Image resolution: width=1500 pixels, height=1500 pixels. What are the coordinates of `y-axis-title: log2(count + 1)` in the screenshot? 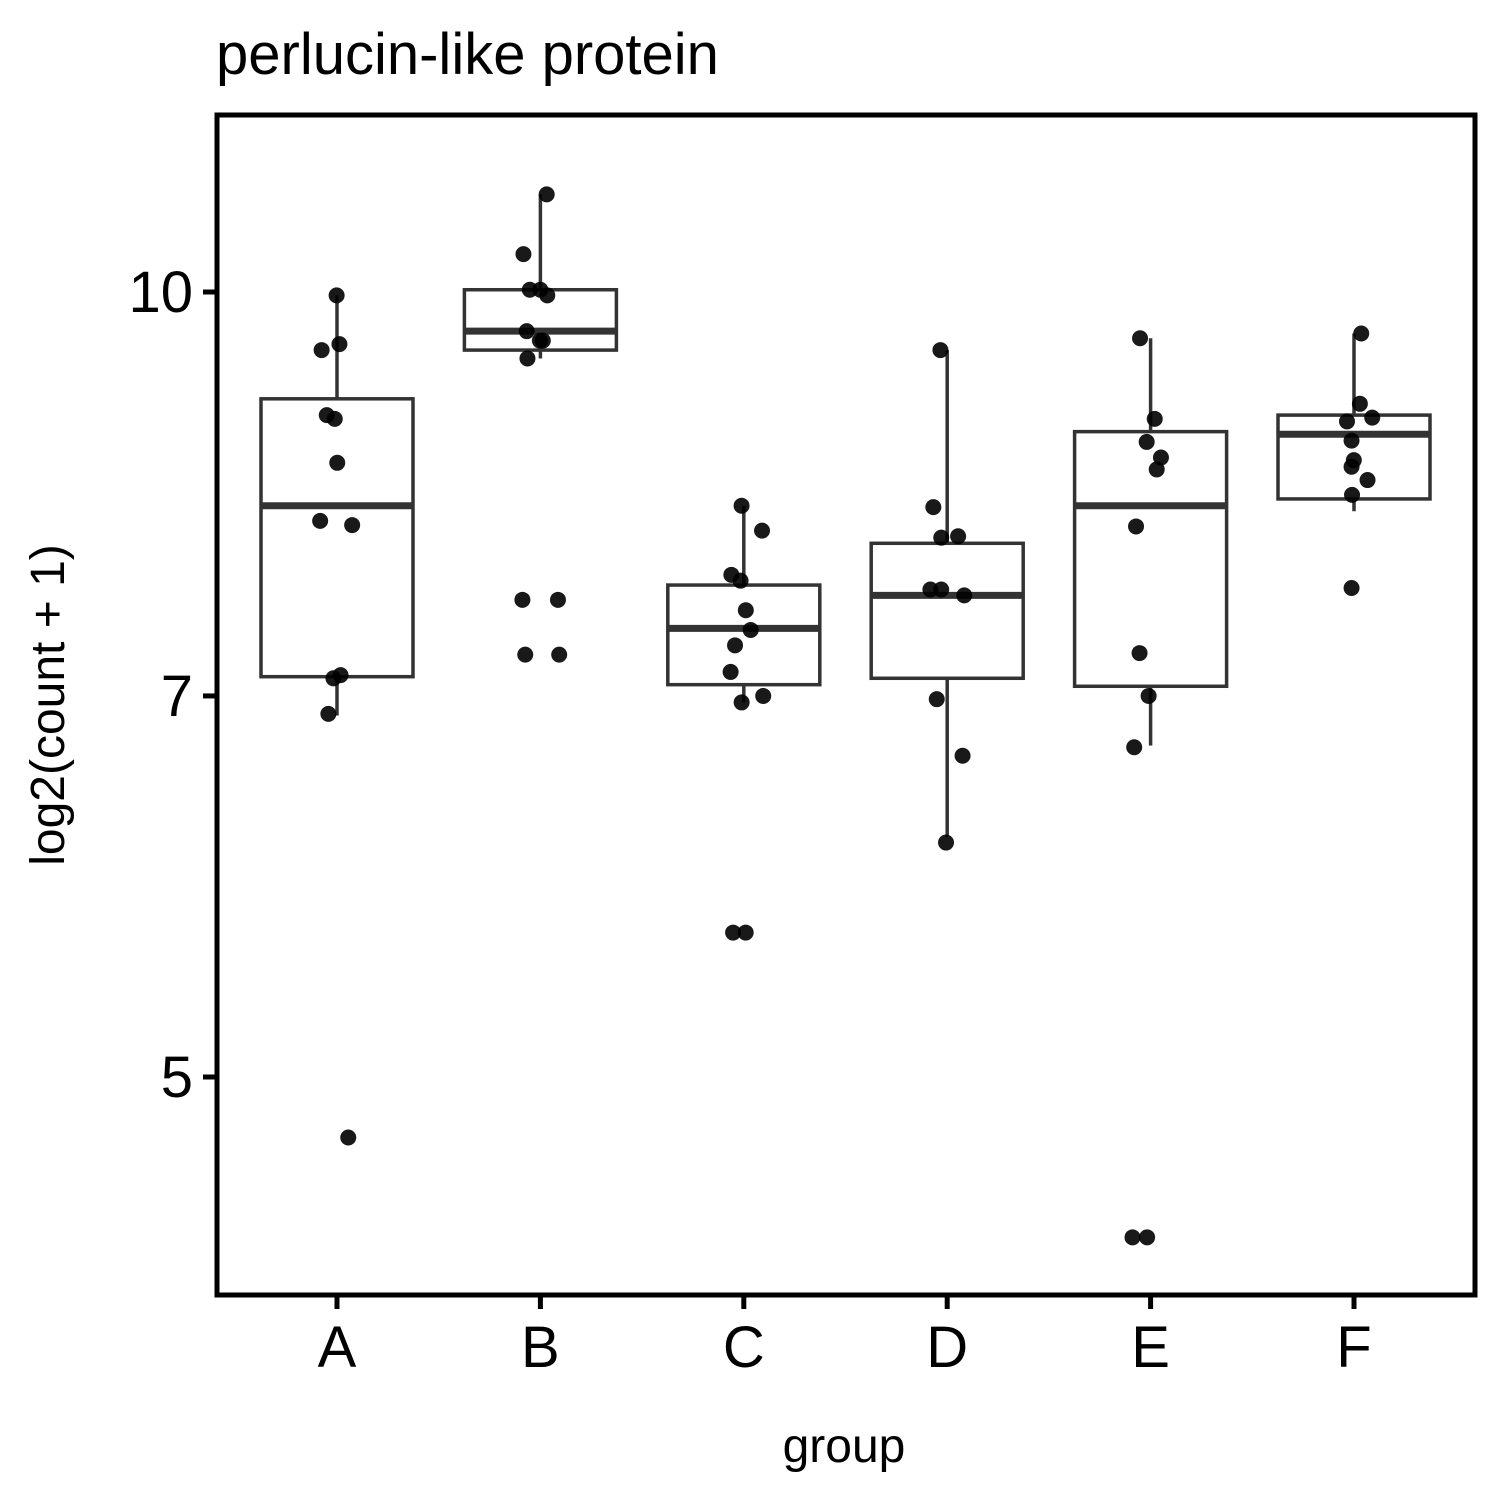 It's located at (48, 705).